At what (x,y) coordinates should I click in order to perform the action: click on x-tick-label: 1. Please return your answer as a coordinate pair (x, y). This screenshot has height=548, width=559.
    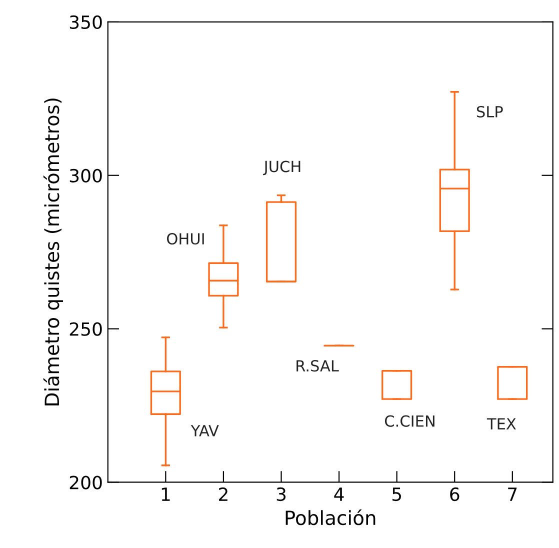
    Looking at the image, I should click on (166, 494).